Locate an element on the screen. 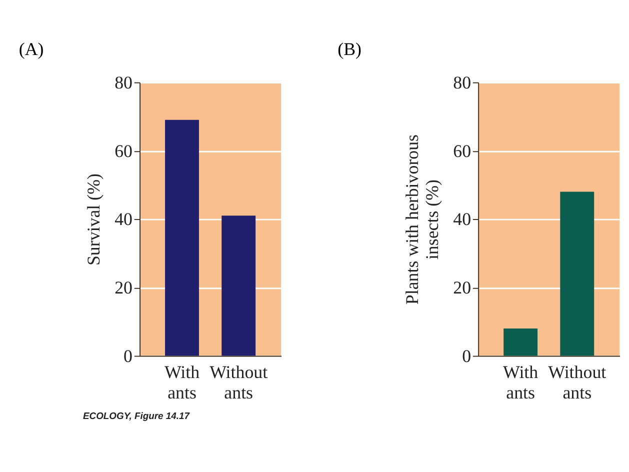 This screenshot has height=472, width=629. text: ECOLOGY, Figure 14.17 is located at coordinates (136, 415).